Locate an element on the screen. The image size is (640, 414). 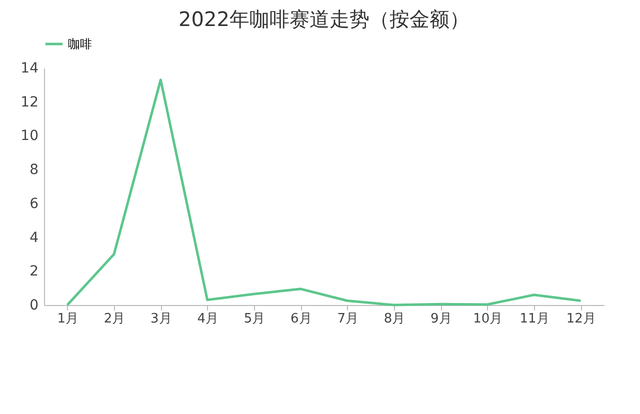
y-tick-label: 12 is located at coordinates (29, 102).